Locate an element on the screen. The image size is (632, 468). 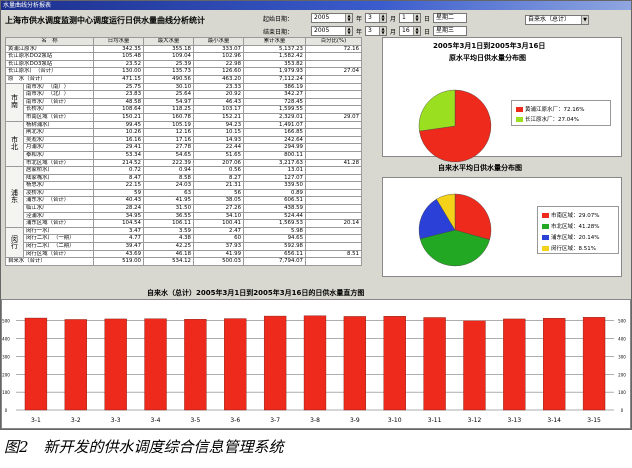
x-tick-label: 3-1 is located at coordinates (36, 420).